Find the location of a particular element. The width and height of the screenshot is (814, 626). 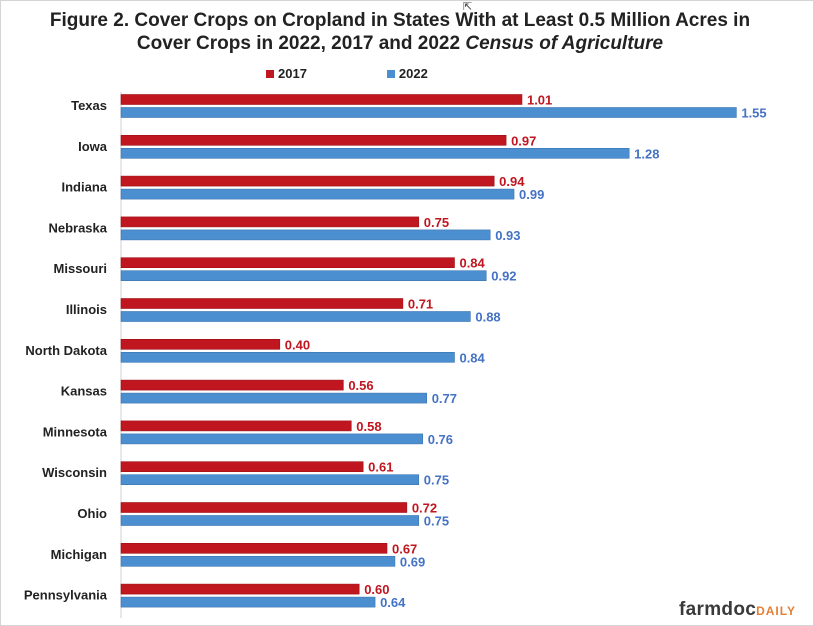

value-label-2022-illinois: 0.88 is located at coordinates (487, 317).